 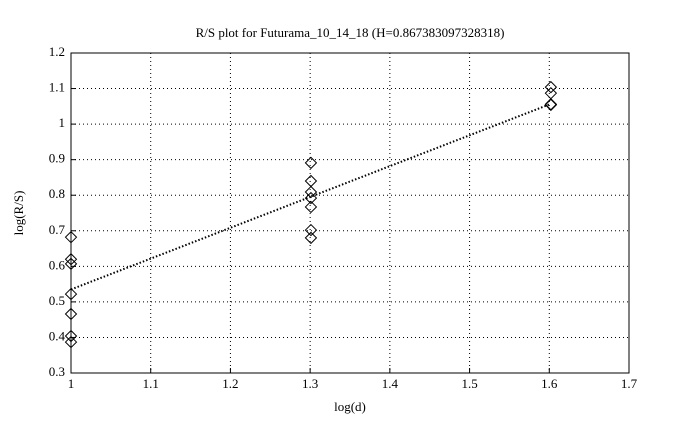 I want to click on y-tick-label: 0.5, so click(x=57, y=300).